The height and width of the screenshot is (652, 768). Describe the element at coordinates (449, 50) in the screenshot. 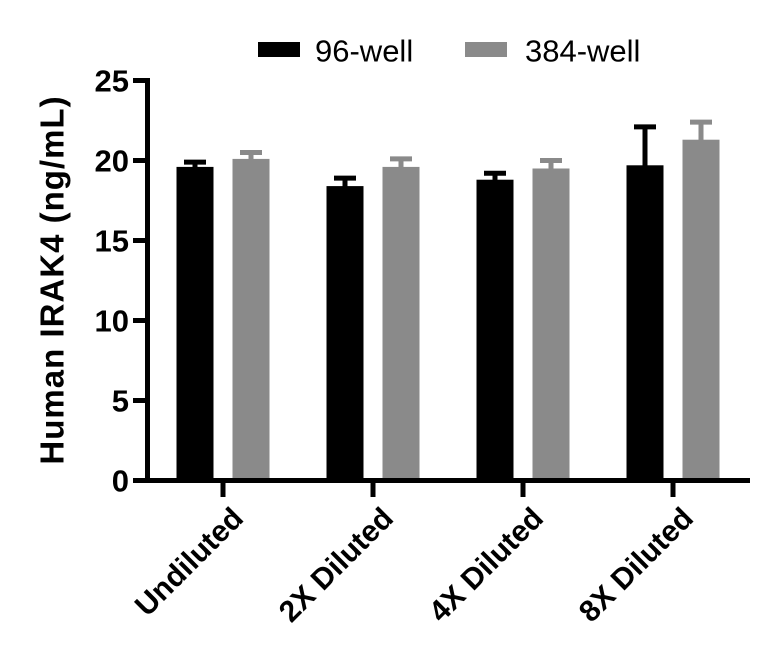

I see `legend: 96-well 384-well` at that location.